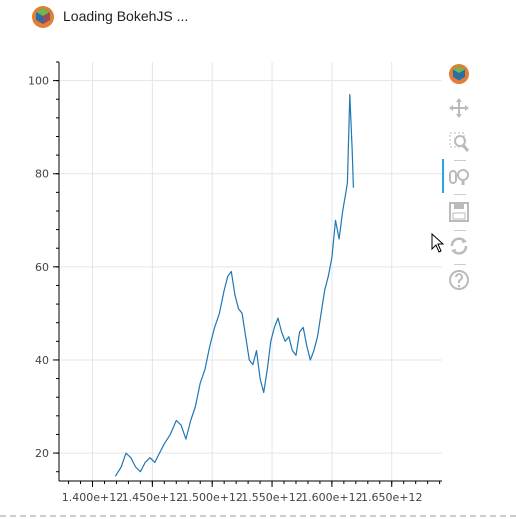 Image resolution: width=516 pixels, height=519 pixels. I want to click on reset-icon, so click(459, 246).